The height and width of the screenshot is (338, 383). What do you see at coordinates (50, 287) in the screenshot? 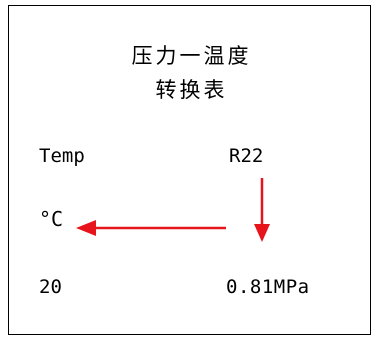
I see `temperature-value: 20` at bounding box center [50, 287].